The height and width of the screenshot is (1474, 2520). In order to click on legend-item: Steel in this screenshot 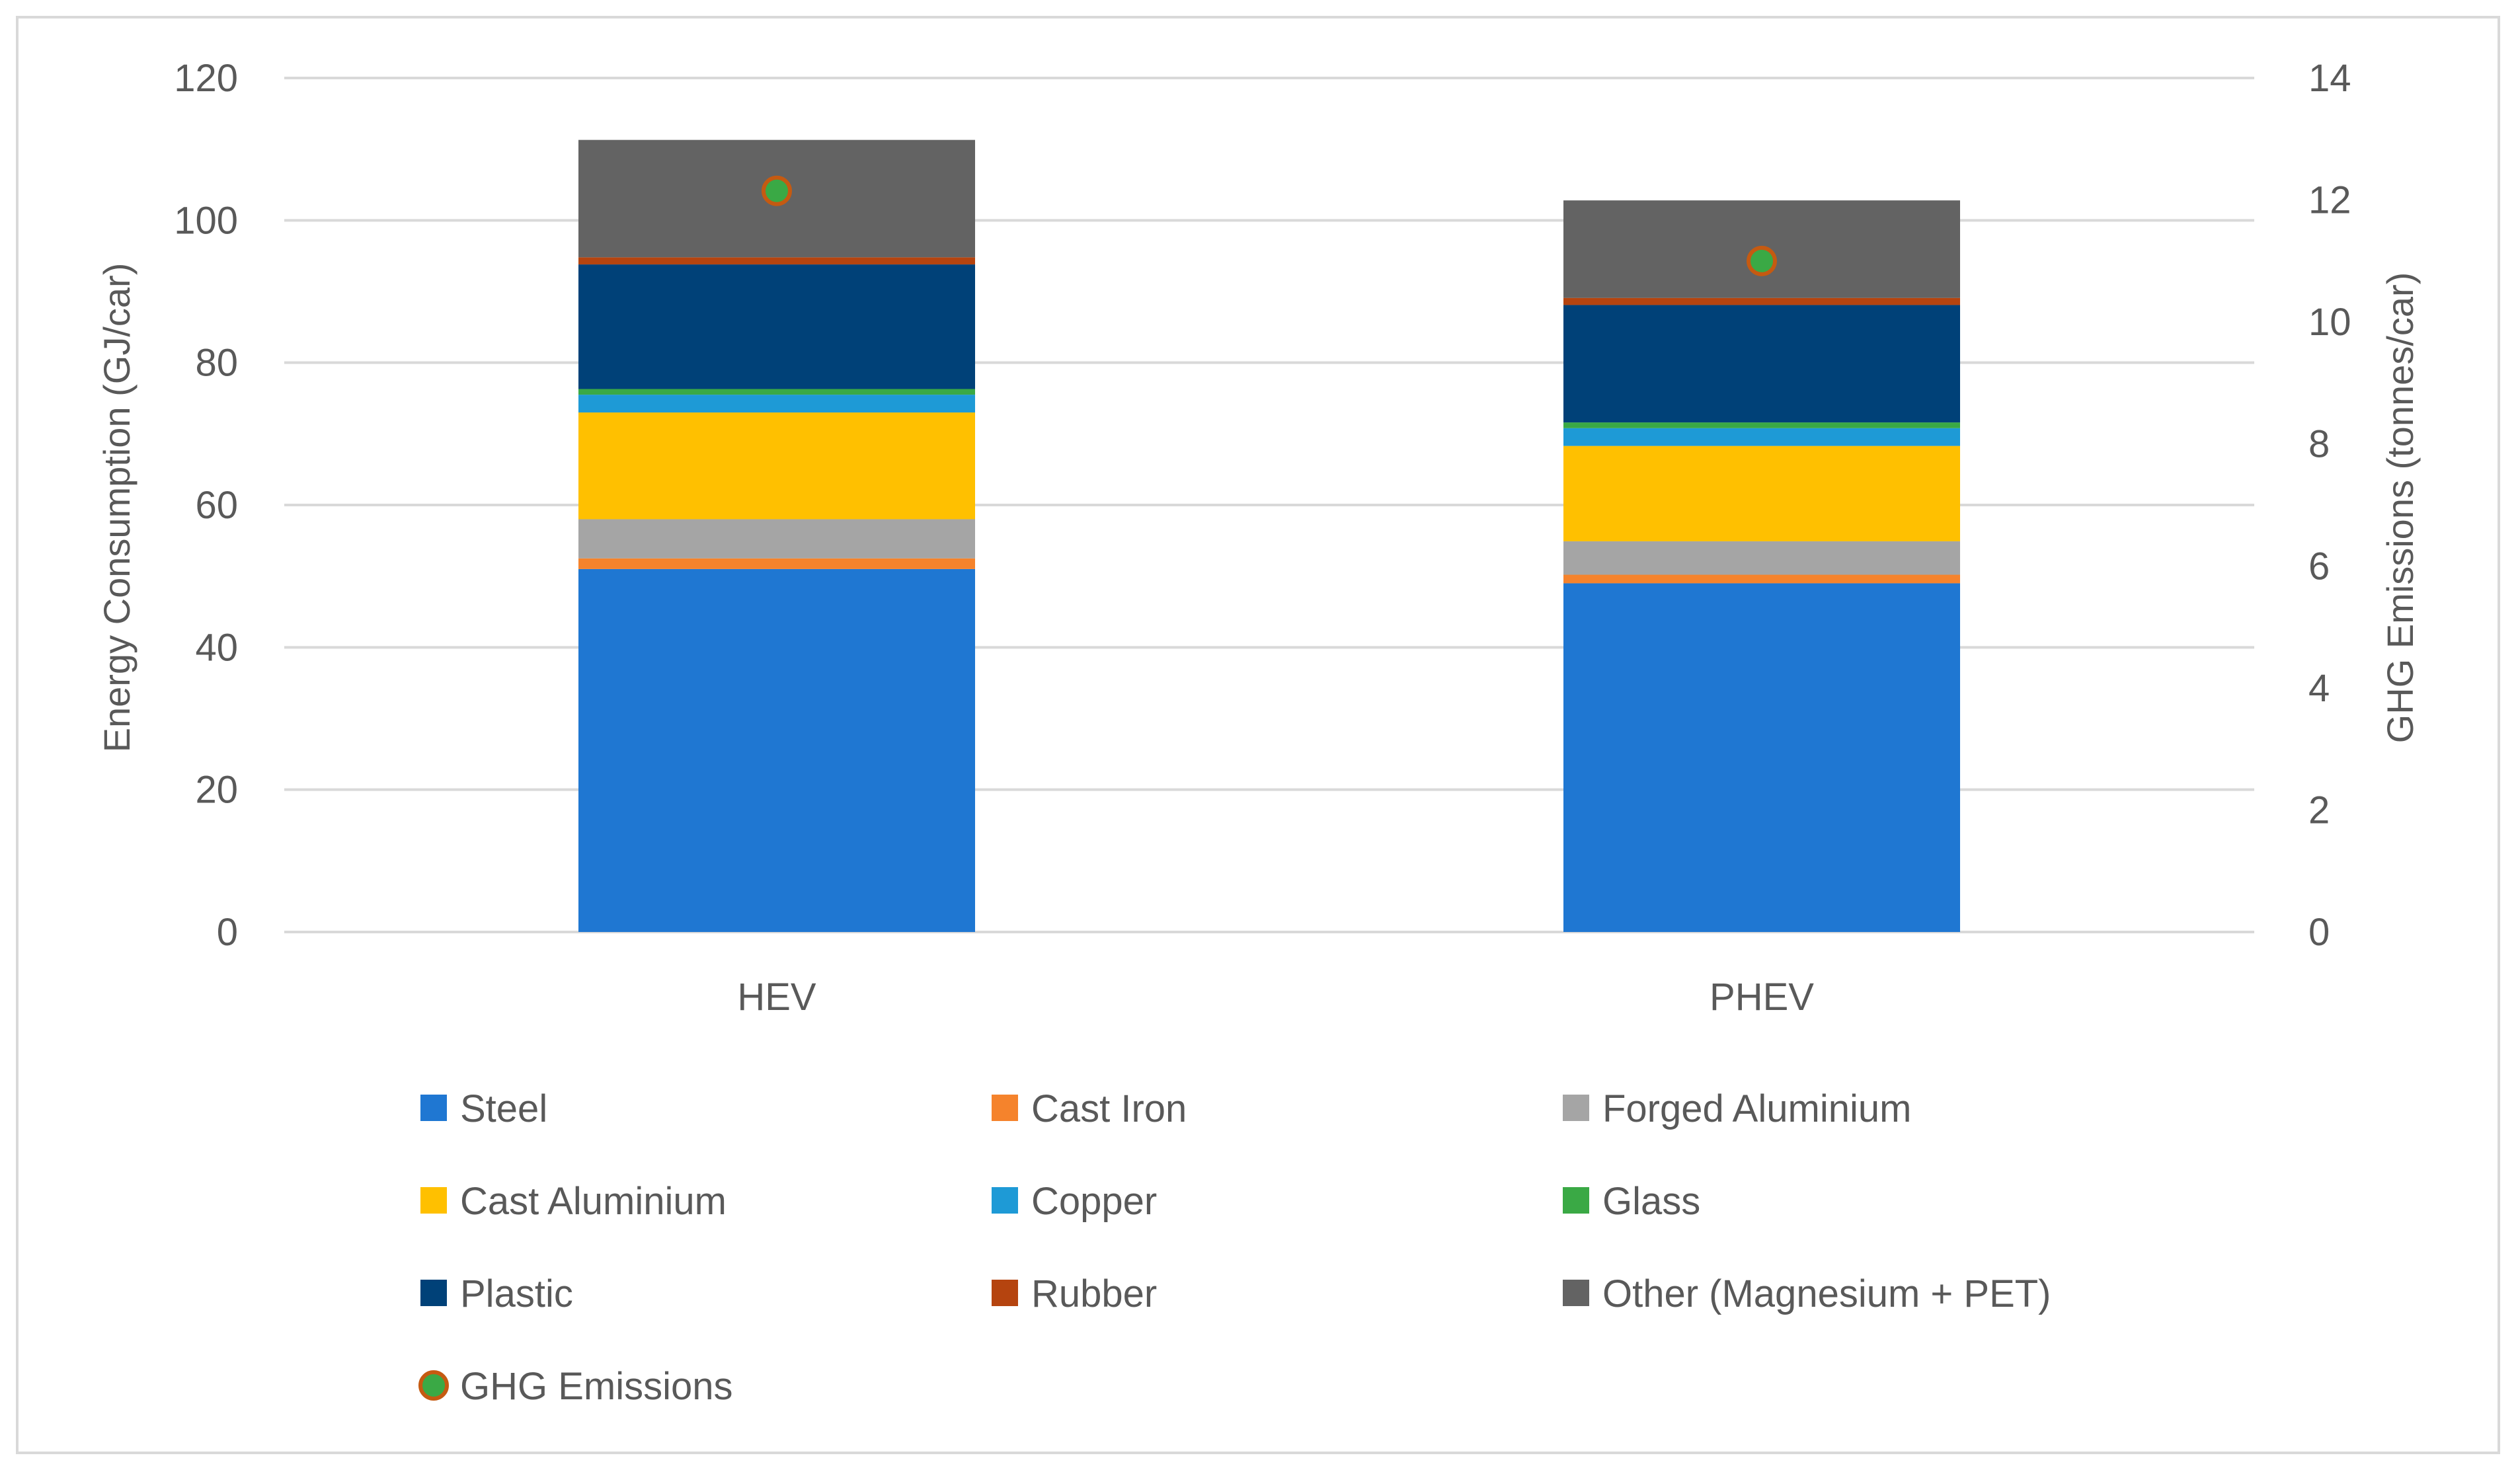, I will do `click(483, 1108)`.